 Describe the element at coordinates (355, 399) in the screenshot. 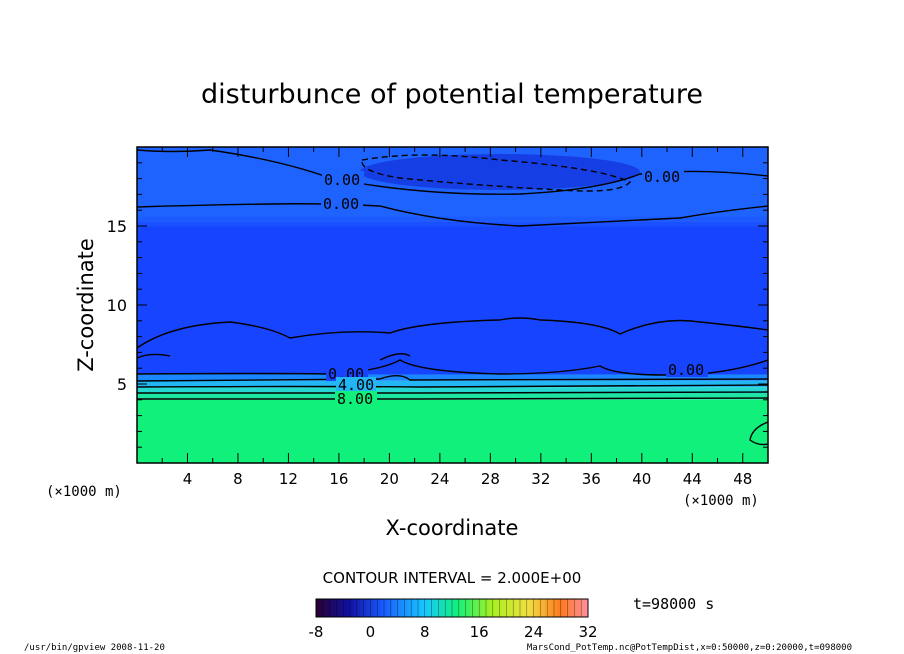

I see `contour-label: 8.00` at that location.